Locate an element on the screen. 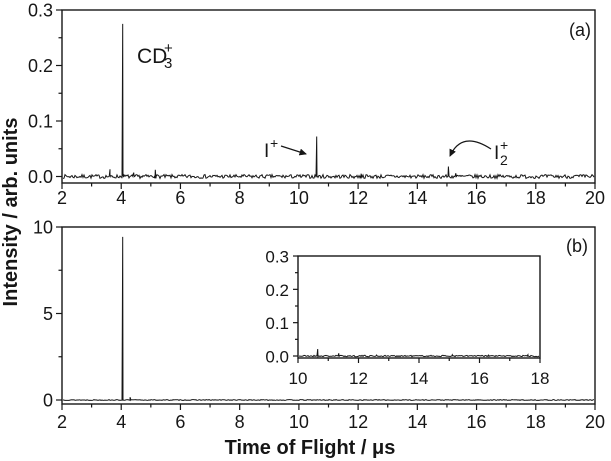  i-plus-label-base: I is located at coordinates (266, 151).